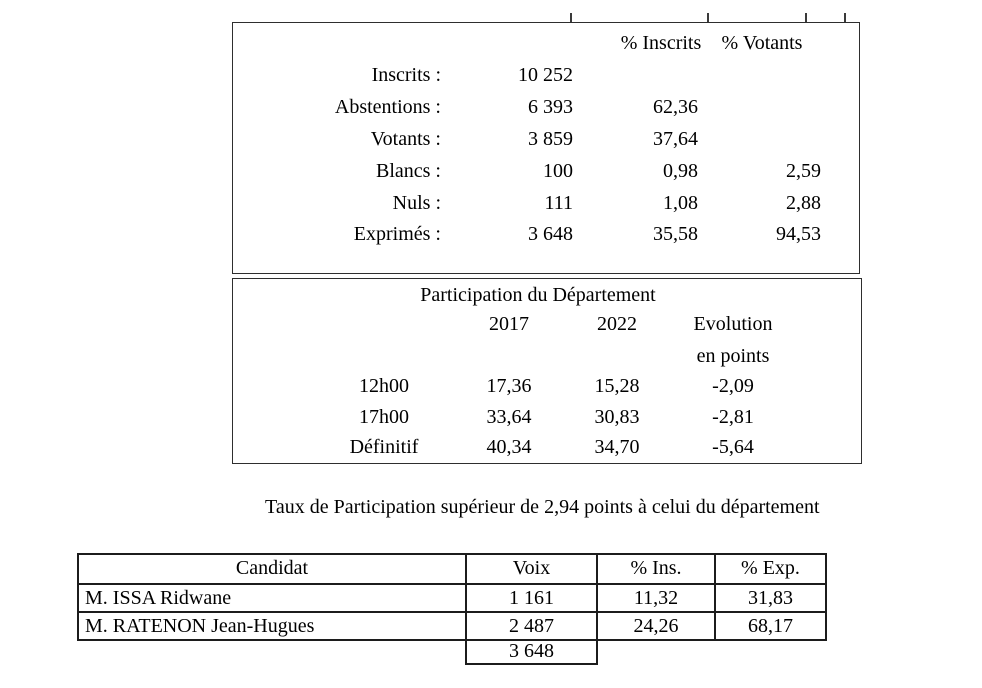 This screenshot has width=982, height=688. Describe the element at coordinates (733, 356) in the screenshot. I see `participation-header-en-points: en points` at that location.